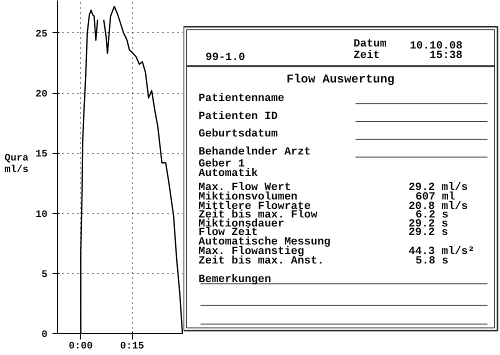 The height and width of the screenshot is (355, 500). I want to click on y-tick-label: 25, so click(42, 34).